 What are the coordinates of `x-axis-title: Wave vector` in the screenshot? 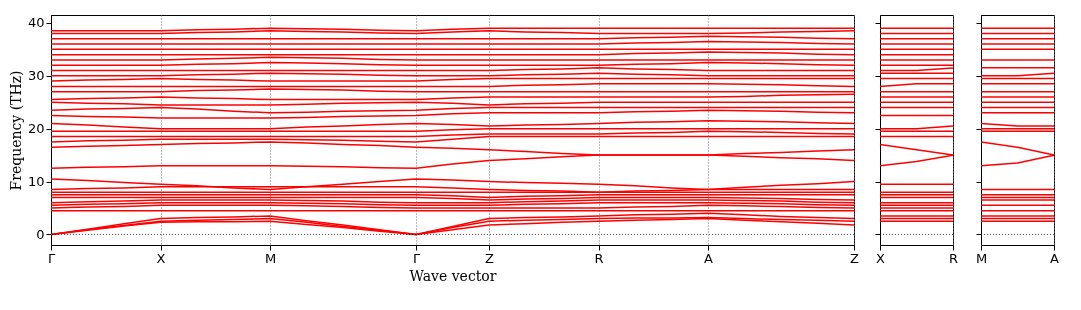 It's located at (453, 275).